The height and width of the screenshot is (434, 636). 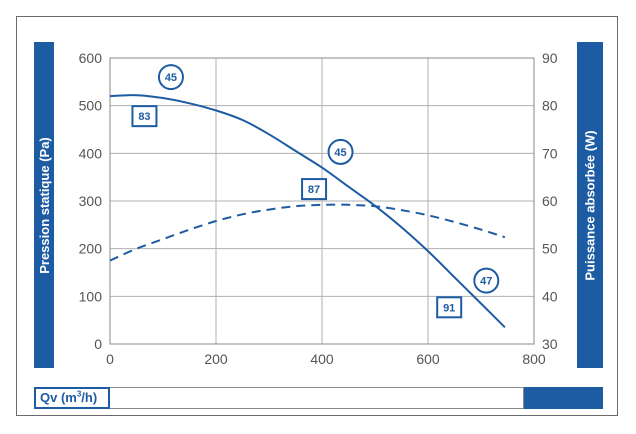 What do you see at coordinates (91, 296) in the screenshot?
I see `y-left-tick-label: 100` at bounding box center [91, 296].